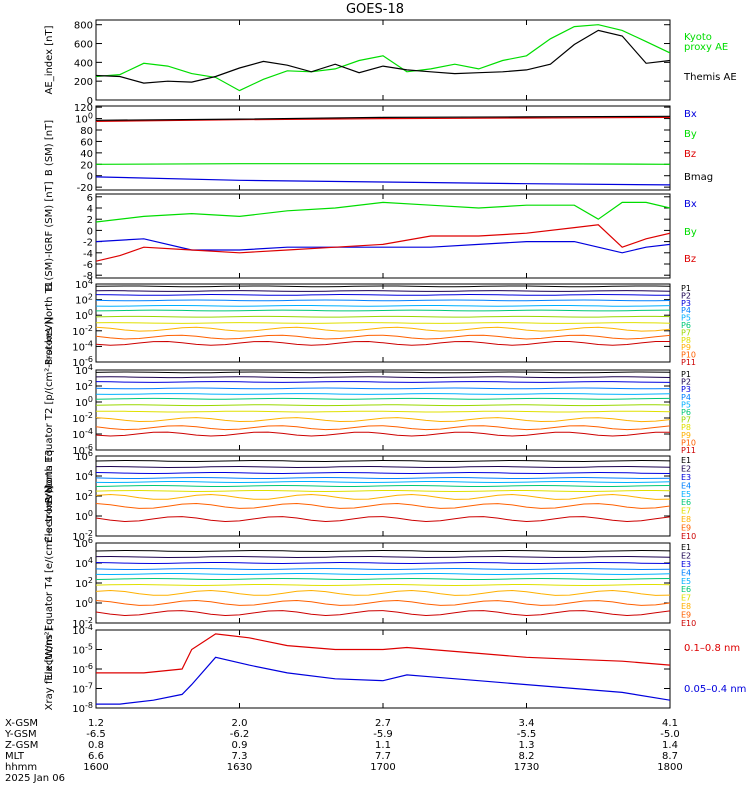  I want to click on y-tick-label: 10-8, so click(82, 708).